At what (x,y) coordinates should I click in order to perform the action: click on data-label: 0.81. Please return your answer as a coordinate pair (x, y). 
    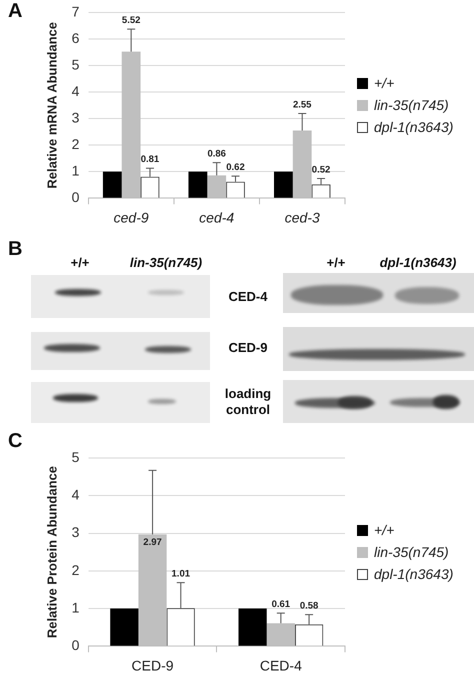
    Looking at the image, I should click on (150, 160).